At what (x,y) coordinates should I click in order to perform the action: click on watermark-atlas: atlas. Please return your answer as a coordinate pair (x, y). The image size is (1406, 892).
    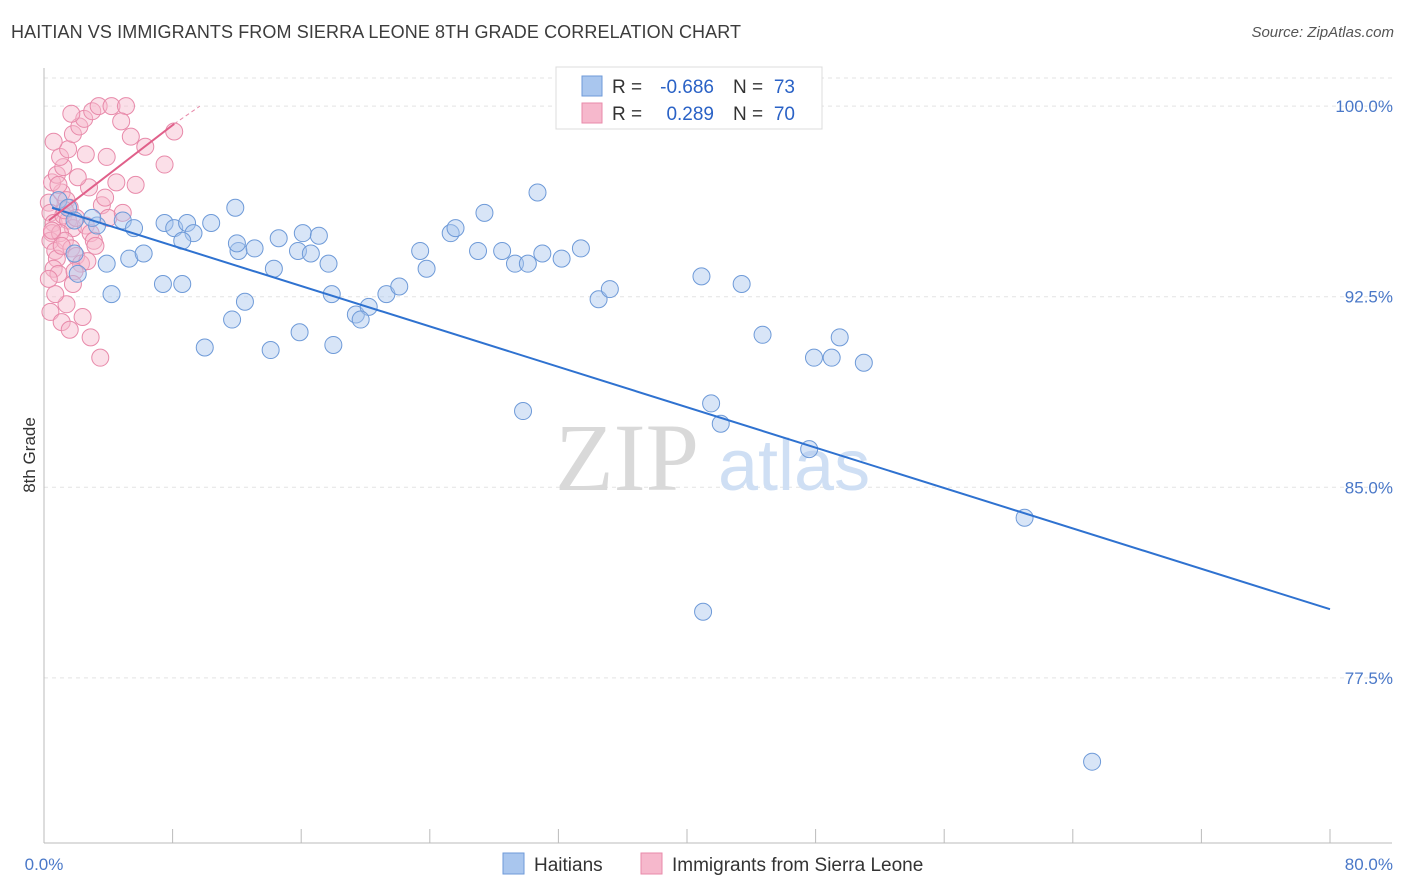
    Looking at the image, I should click on (794, 466).